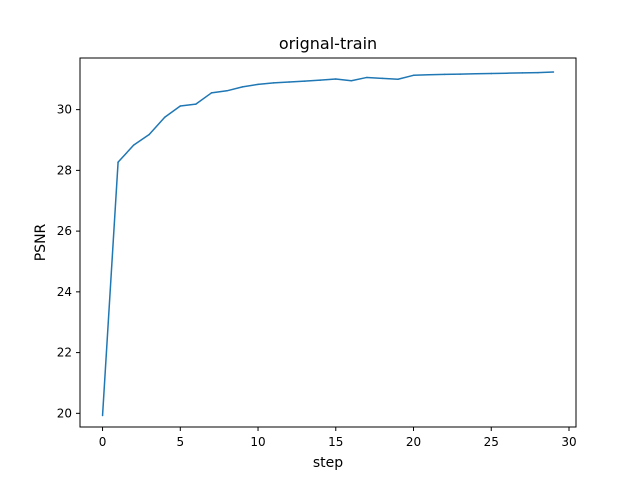 This screenshot has height=485, width=640. Describe the element at coordinates (64, 292) in the screenshot. I see `y-tick-label: 24` at that location.